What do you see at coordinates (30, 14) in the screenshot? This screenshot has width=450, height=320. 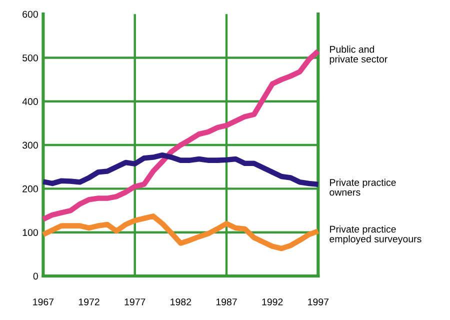 I see `y-tick-label: 600` at bounding box center [30, 14].